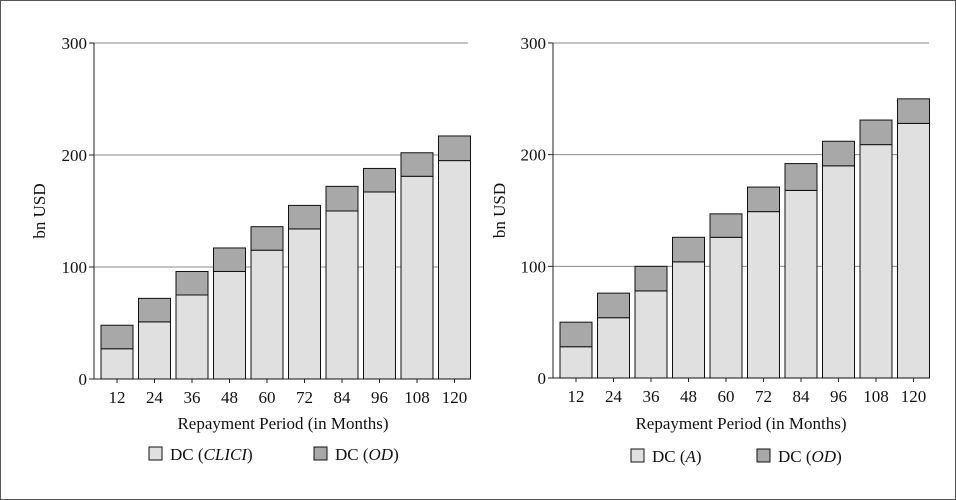 The width and height of the screenshot is (956, 500). I want to click on chart2-y-tick-label: 100, so click(534, 266).